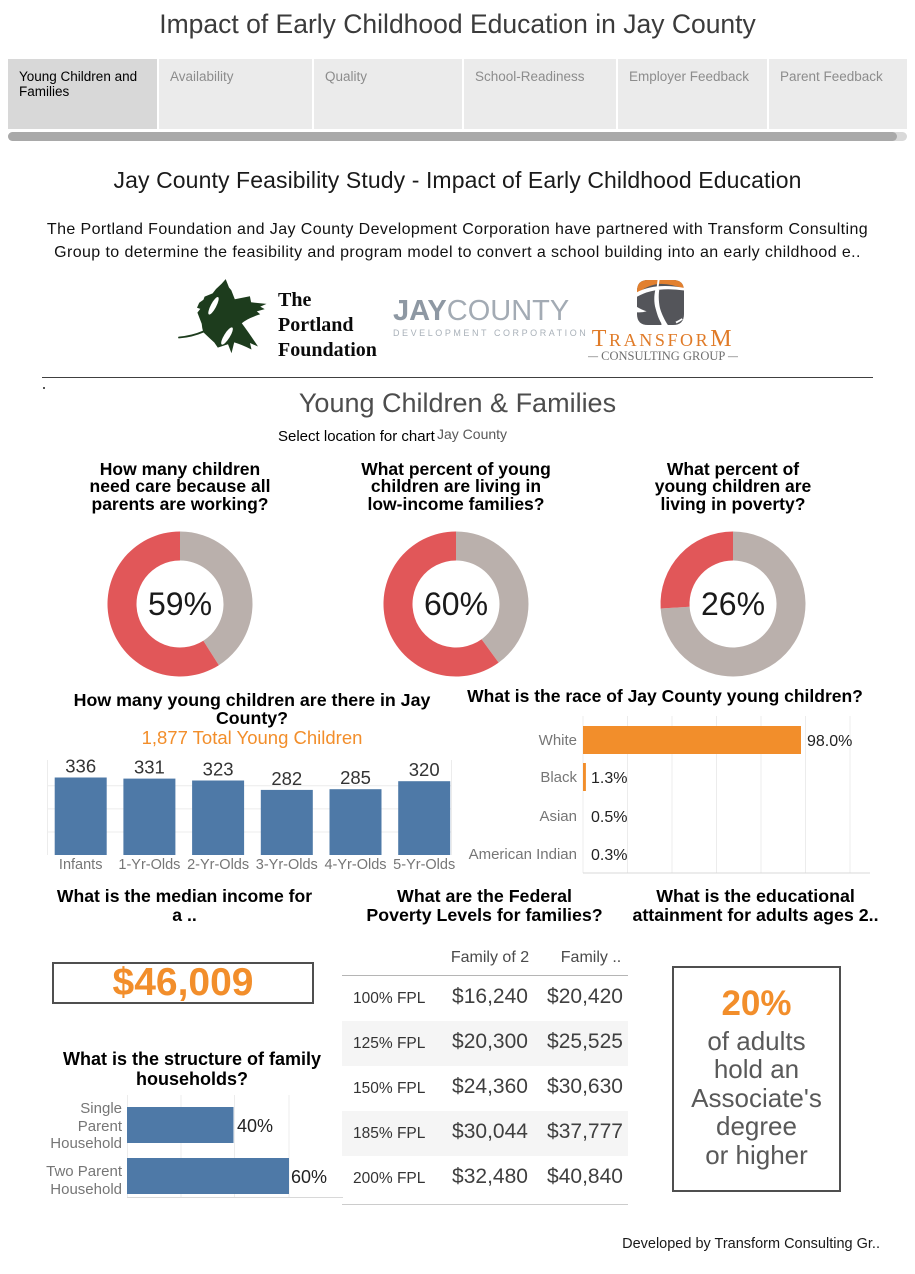 This screenshot has width=915, height=1274. Describe the element at coordinates (424, 865) in the screenshot. I see `svg-text: 5-Yr-Olds` at that location.